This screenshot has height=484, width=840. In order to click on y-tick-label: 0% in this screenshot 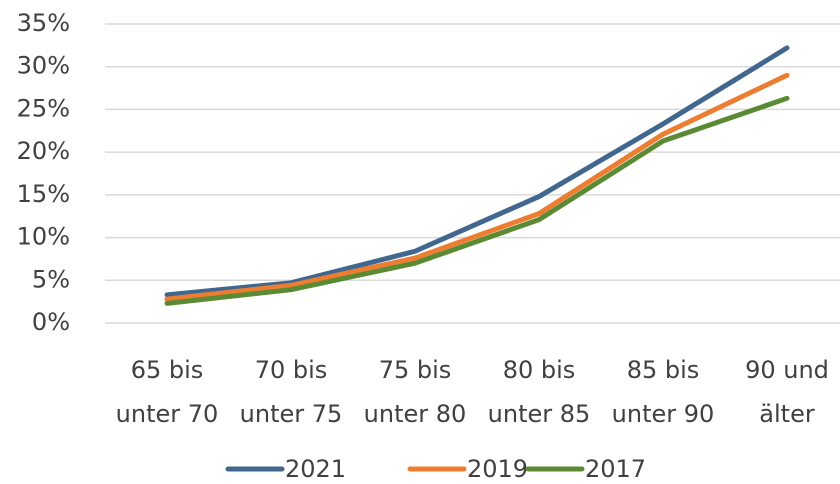, I will do `click(51, 322)`.